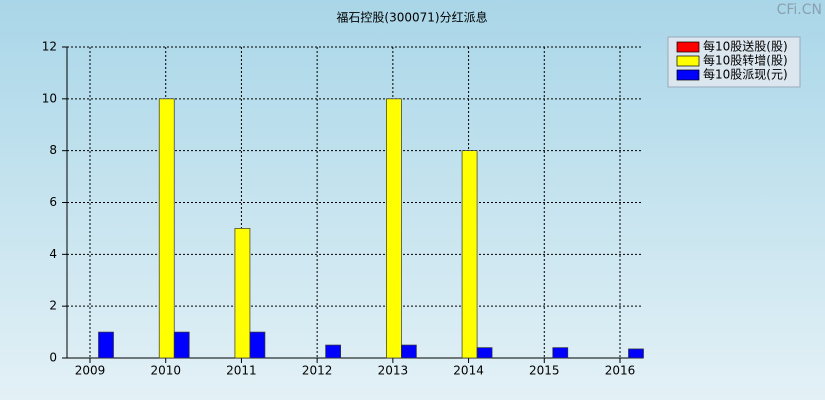 The width and height of the screenshot is (825, 400). I want to click on x-tick-label: 2015, so click(544, 371).